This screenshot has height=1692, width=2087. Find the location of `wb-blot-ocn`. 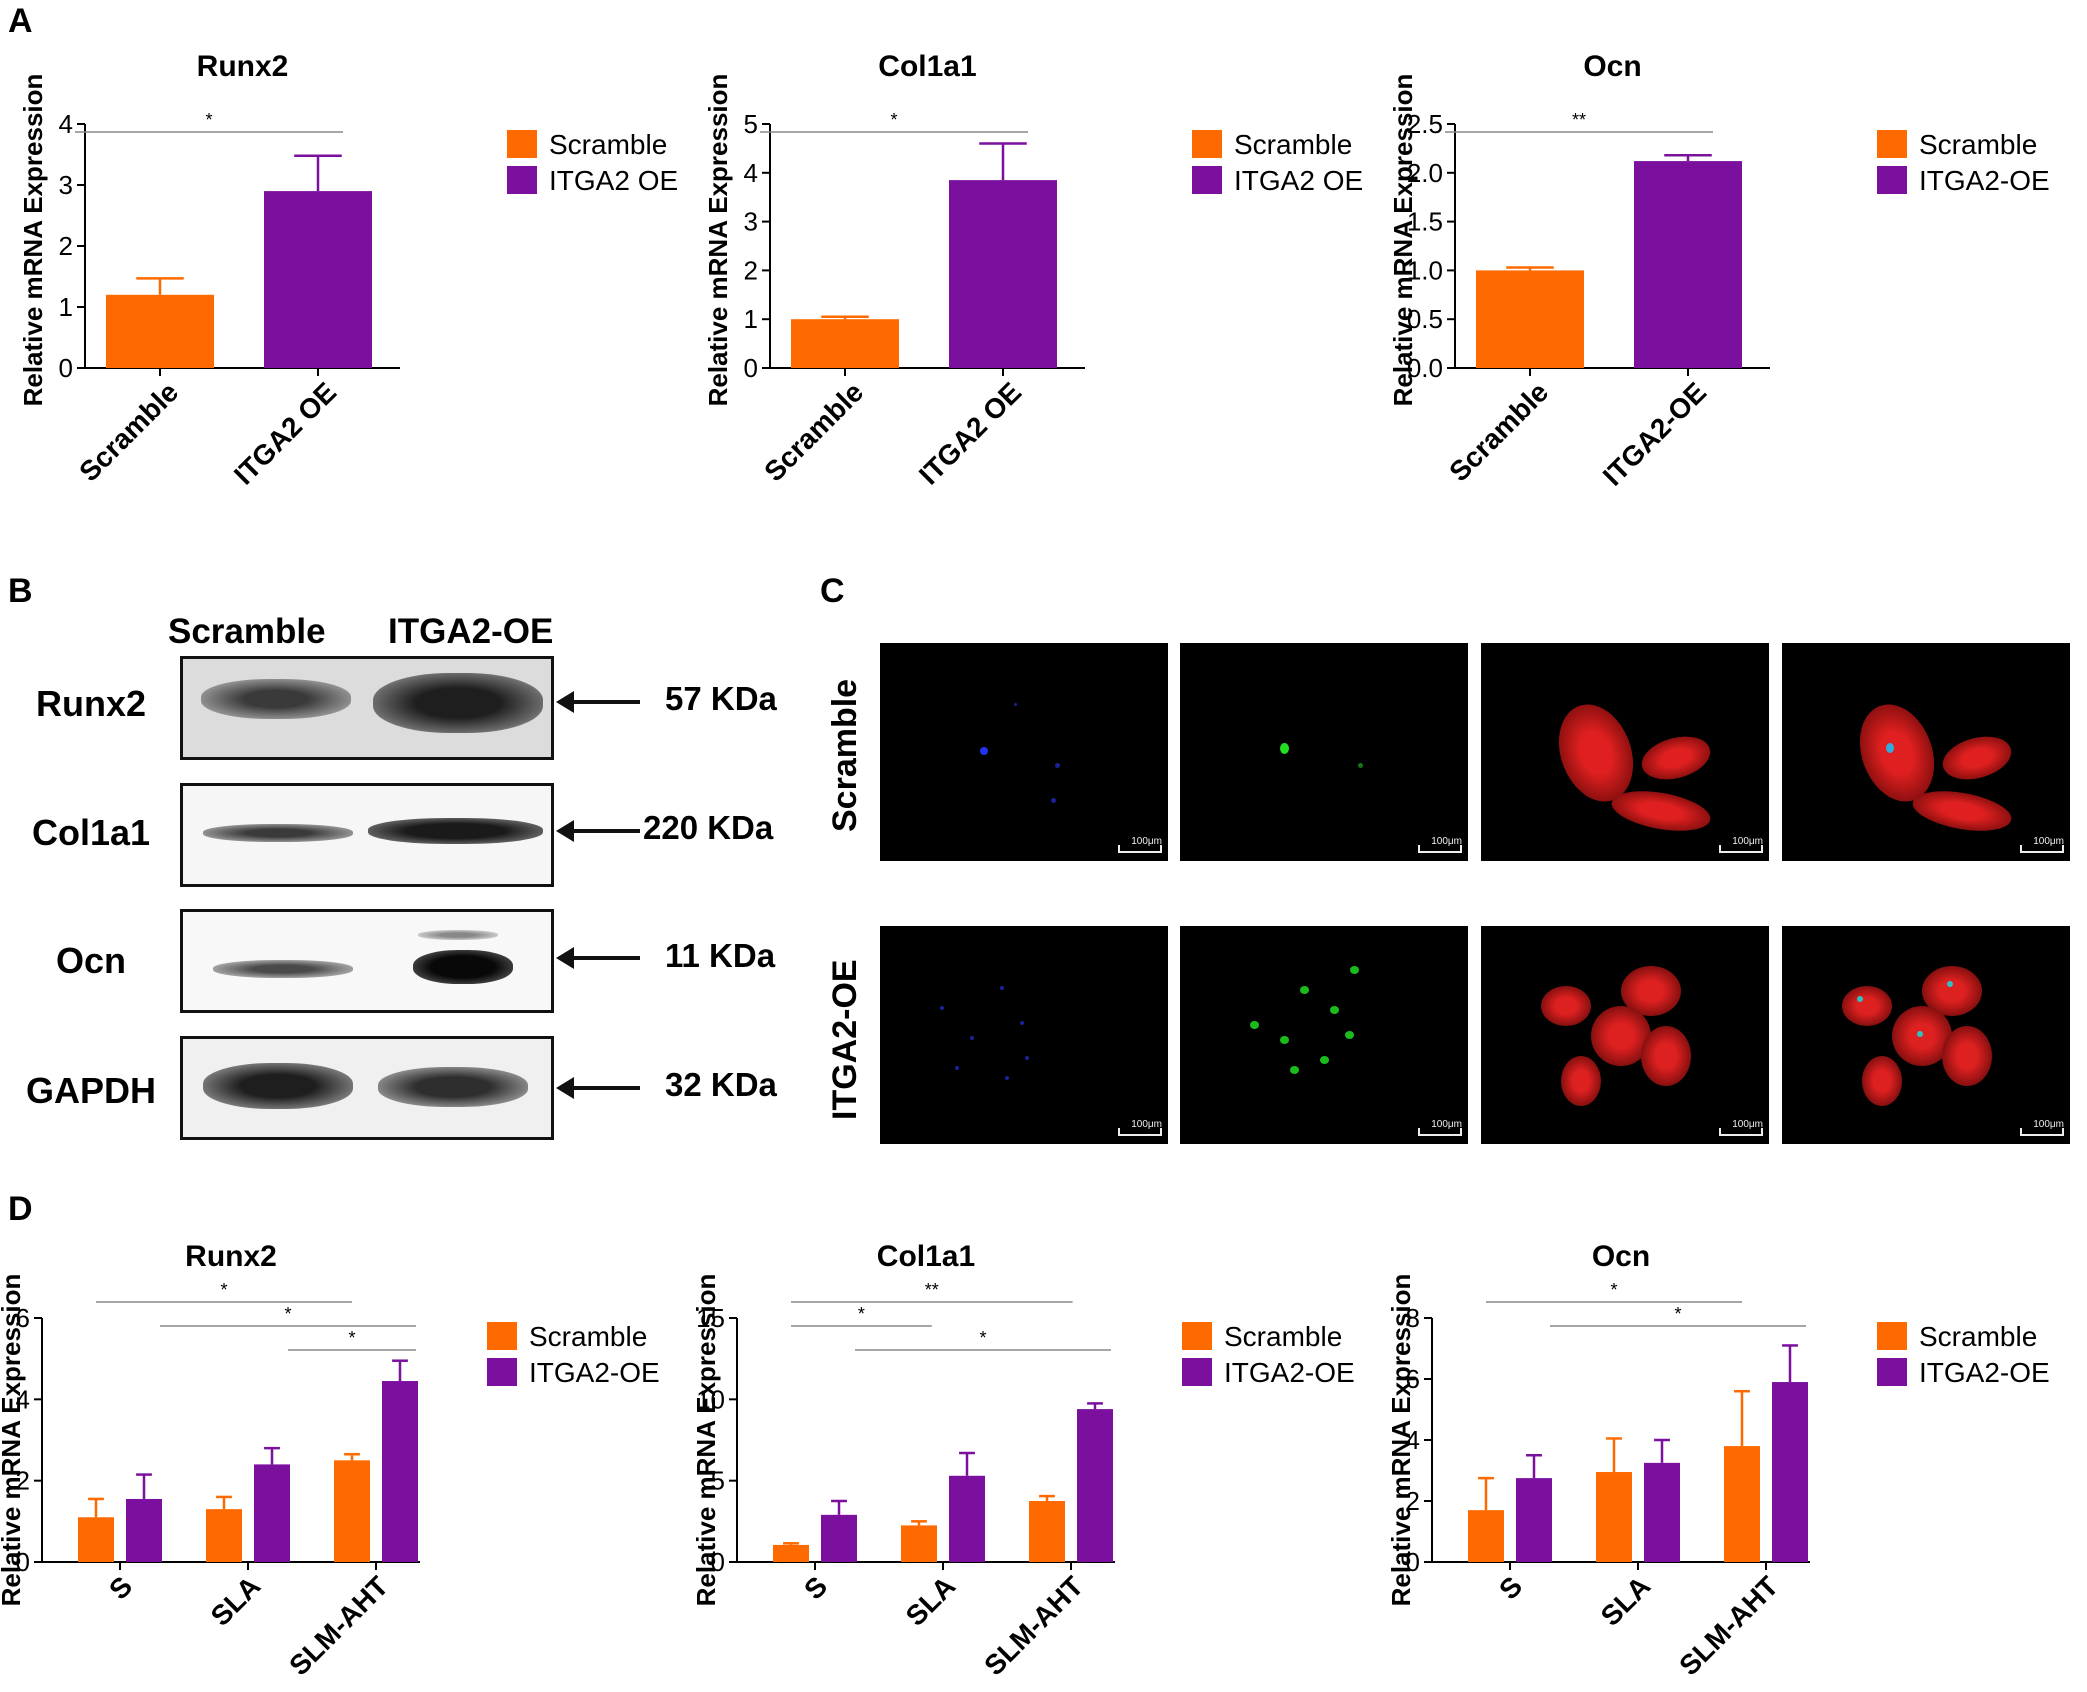

wb-blot-ocn is located at coordinates (367, 961).